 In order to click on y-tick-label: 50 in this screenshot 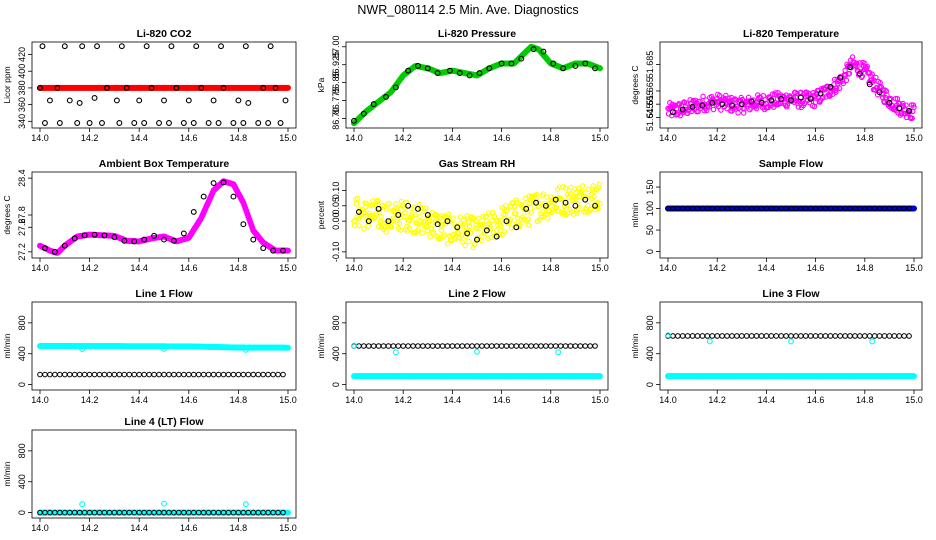, I will do `click(650, 230)`.